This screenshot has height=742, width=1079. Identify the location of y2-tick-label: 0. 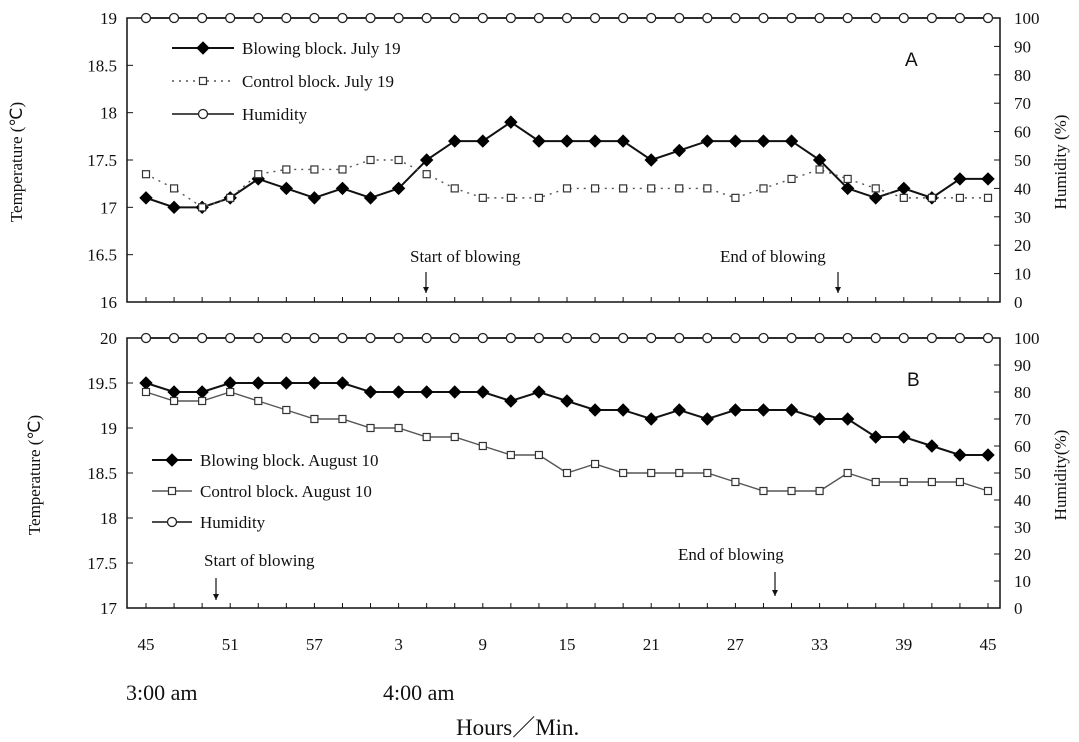
(1018, 608).